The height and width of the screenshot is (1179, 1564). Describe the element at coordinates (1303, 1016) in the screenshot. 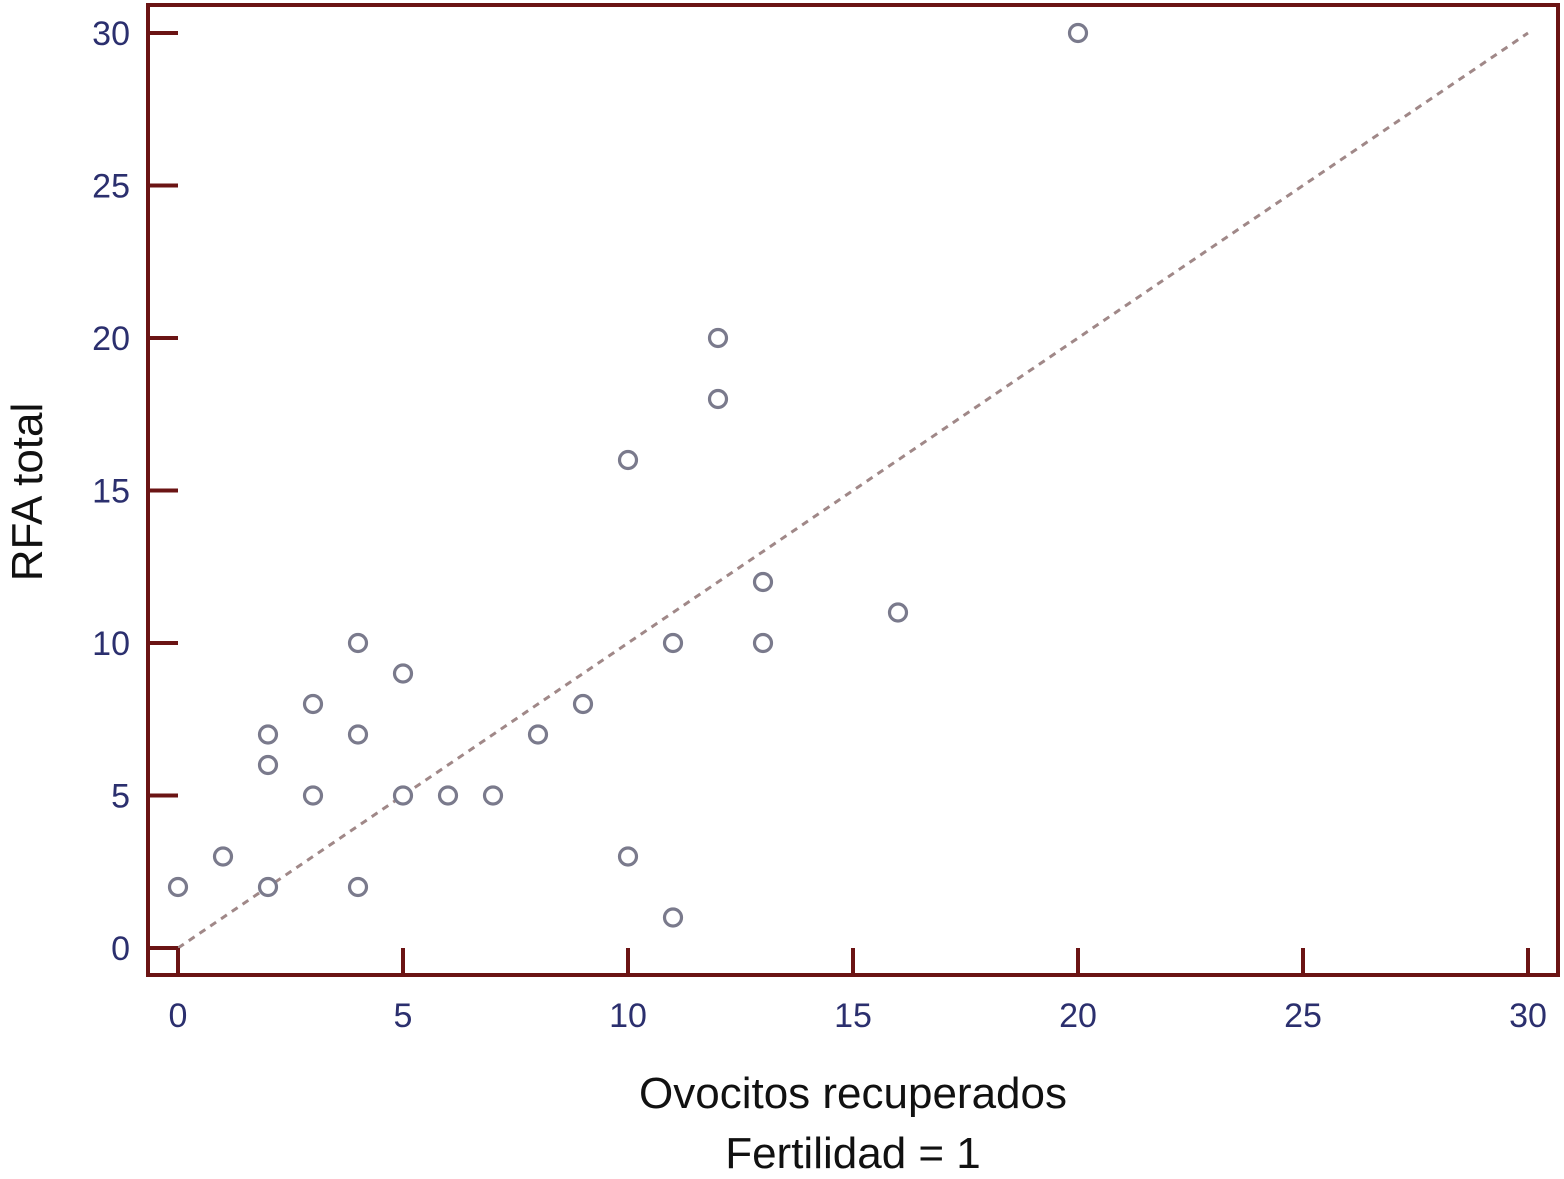

I see `x-tick-label-25: 25` at that location.